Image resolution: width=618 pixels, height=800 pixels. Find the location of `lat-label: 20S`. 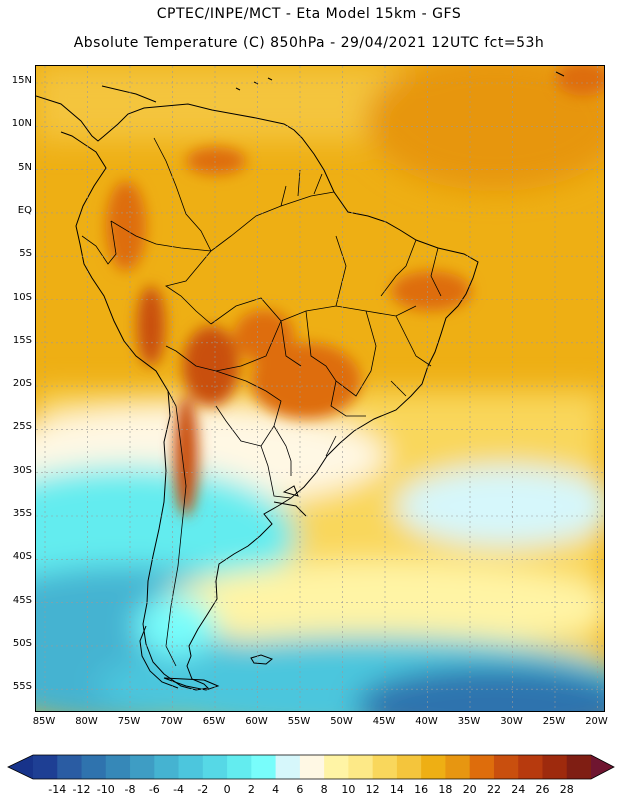

lat-label: 20S is located at coordinates (22, 384).